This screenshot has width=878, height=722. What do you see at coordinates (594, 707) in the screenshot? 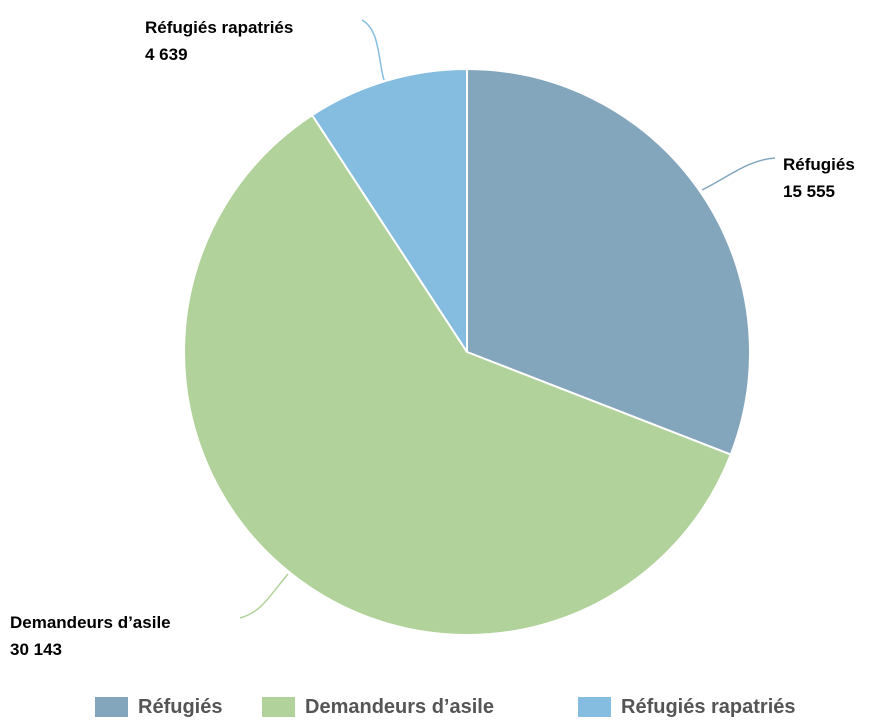
I see `legend-swatch-refugies-rapatries` at bounding box center [594, 707].